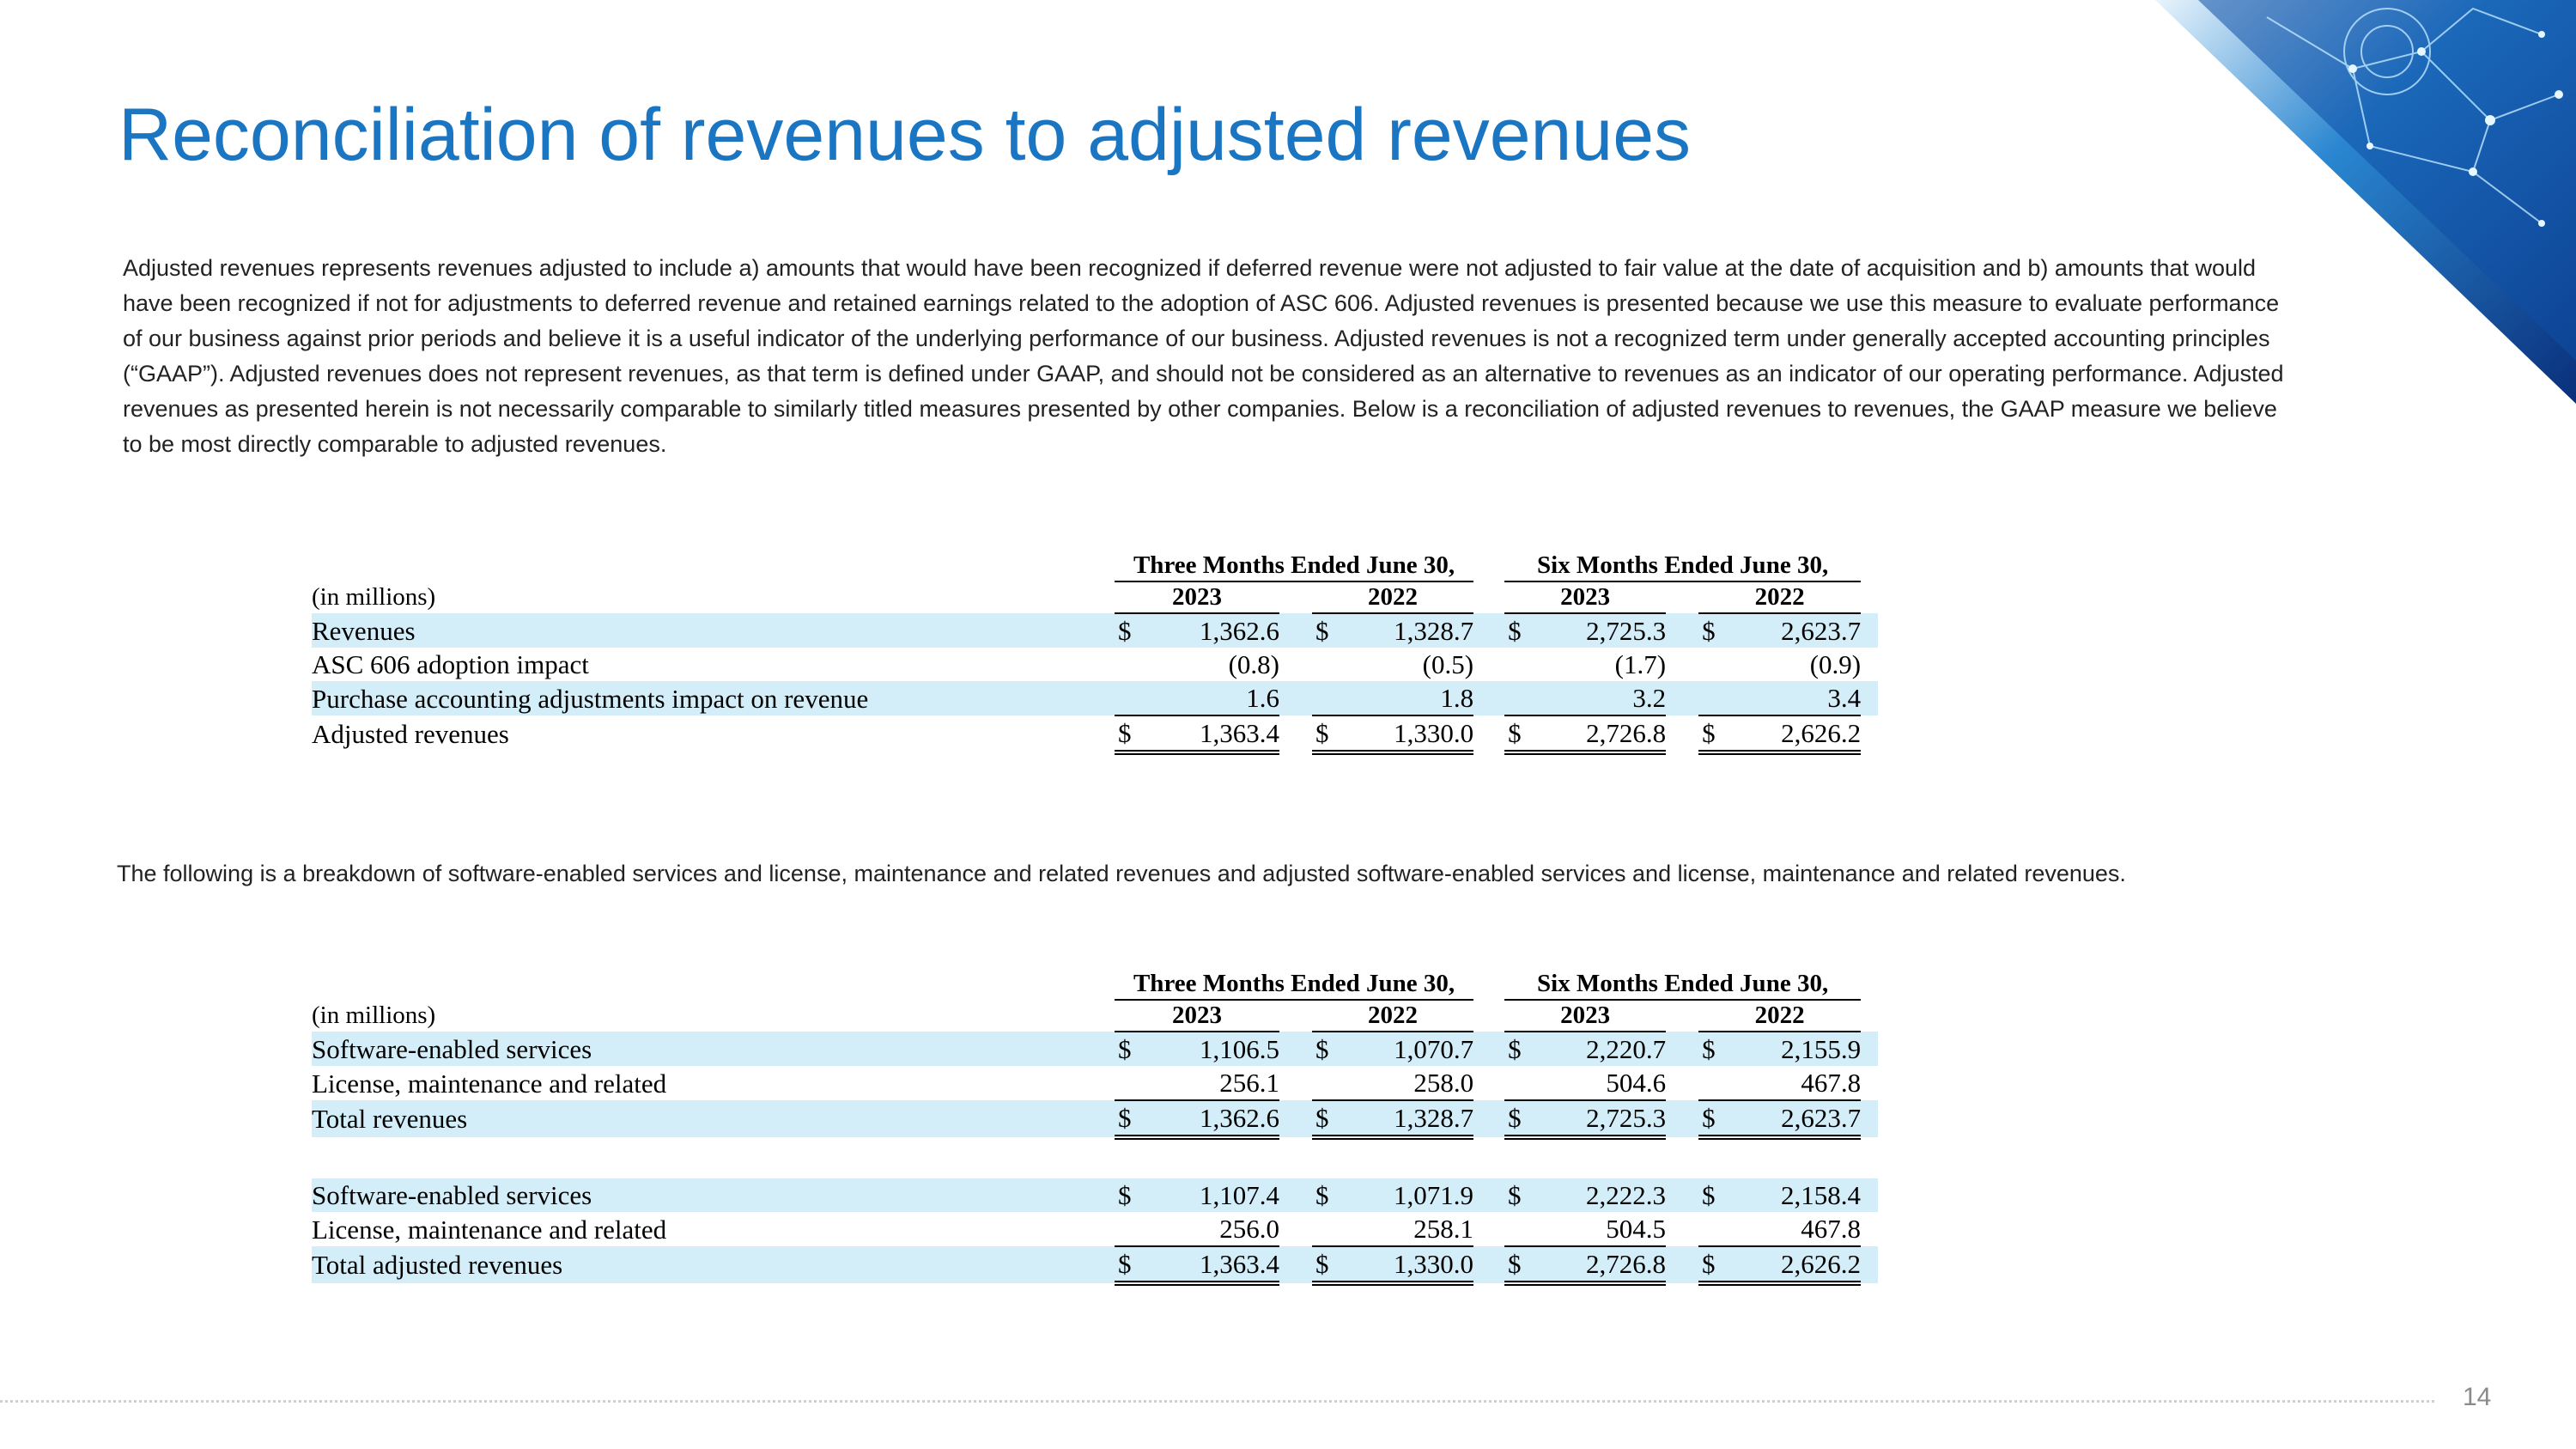  I want to click on cell-value: 258.0, so click(1444, 1083).